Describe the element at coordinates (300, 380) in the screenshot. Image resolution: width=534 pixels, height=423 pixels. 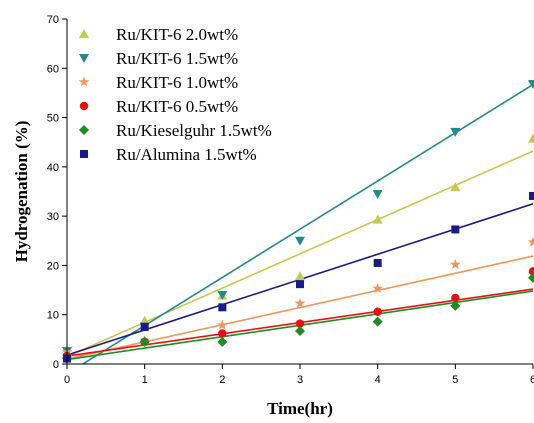
I see `x-tick-label: 3` at that location.